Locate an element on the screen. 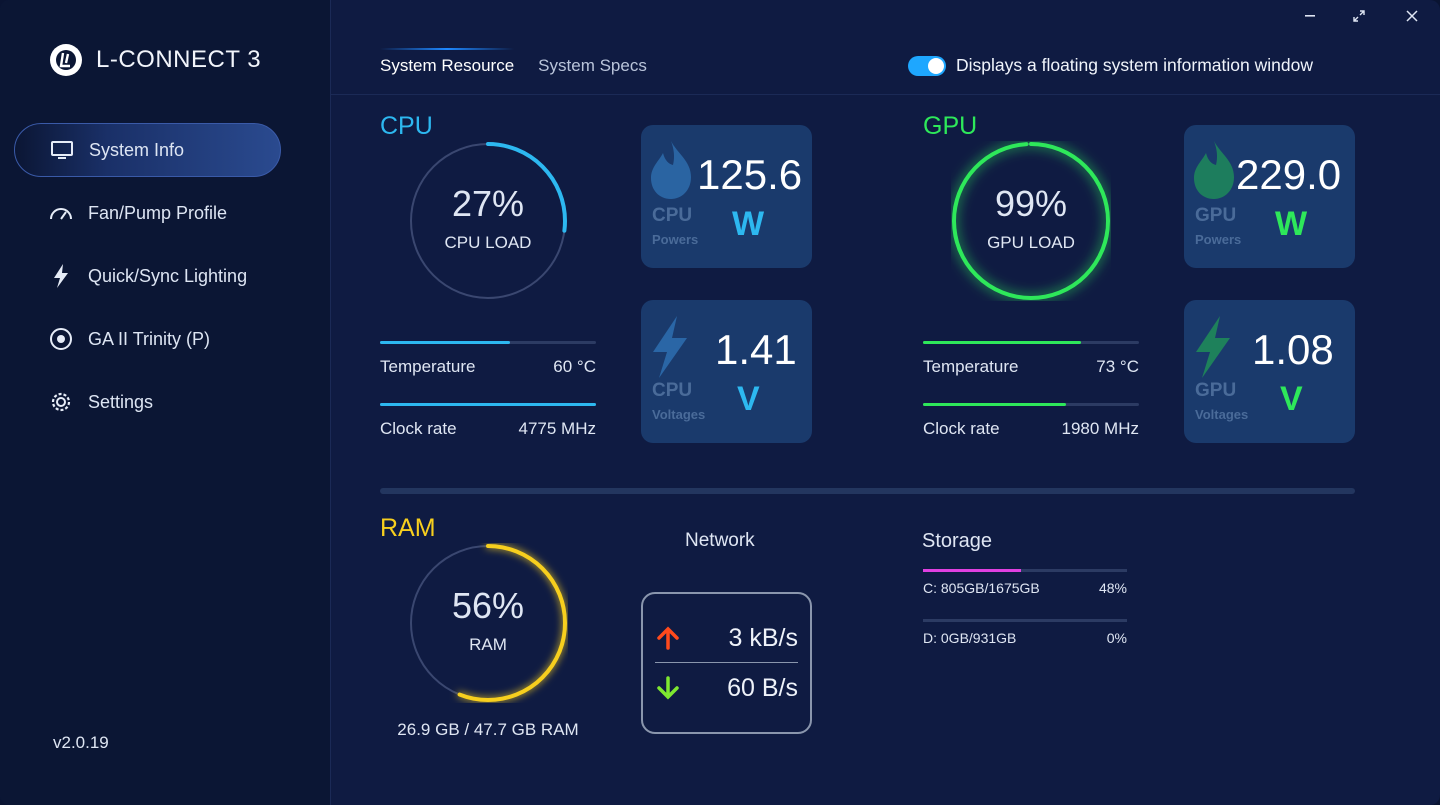 This screenshot has height=805, width=1440. network-title: Network is located at coordinates (720, 540).